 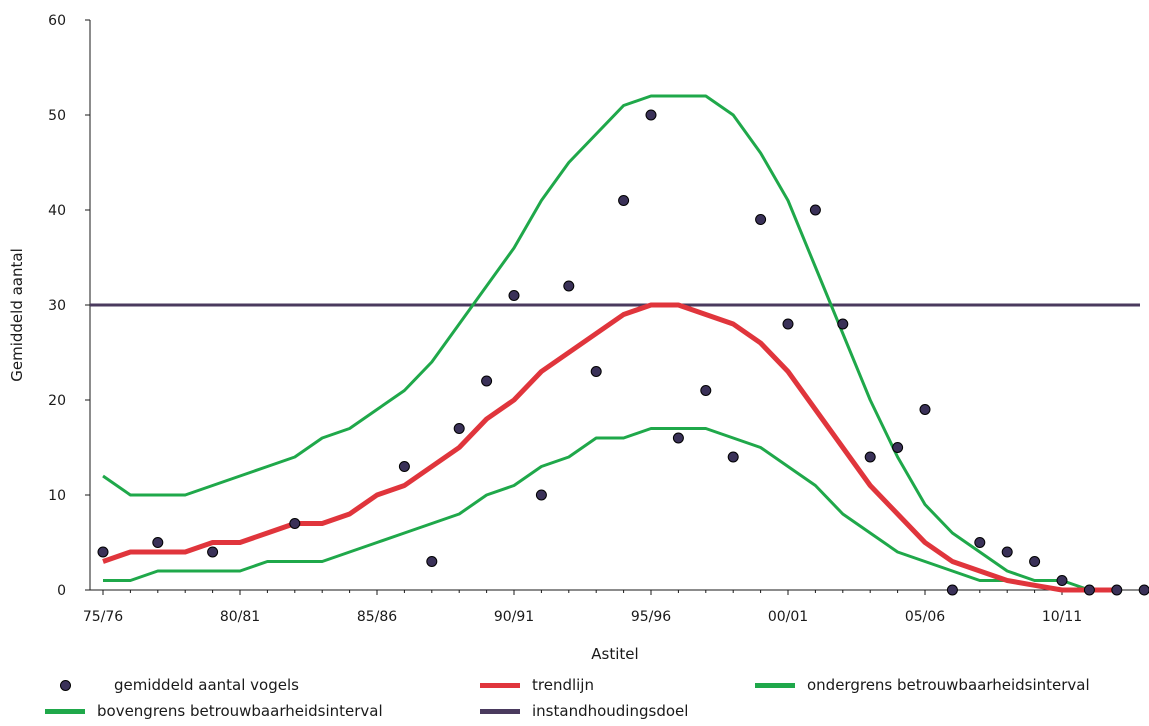 What do you see at coordinates (57, 401) in the screenshot?
I see `y-tick-label: 20` at bounding box center [57, 401].